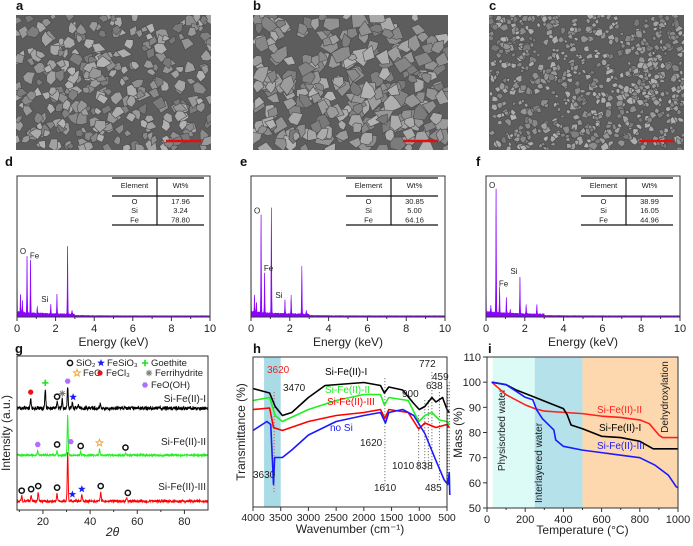 The height and width of the screenshot is (546, 693). Describe the element at coordinates (180, 219) in the screenshot. I see `table-cell-wt: 78.80` at that location.